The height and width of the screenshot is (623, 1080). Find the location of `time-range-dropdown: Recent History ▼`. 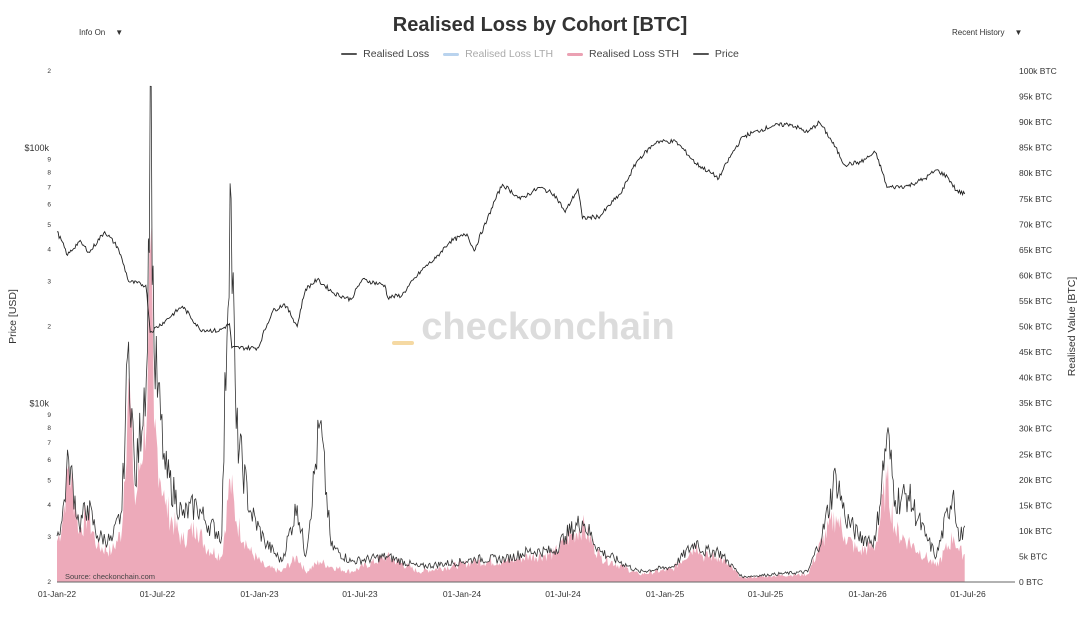

time-range-dropdown: Recent History ▼ is located at coordinates (987, 32).